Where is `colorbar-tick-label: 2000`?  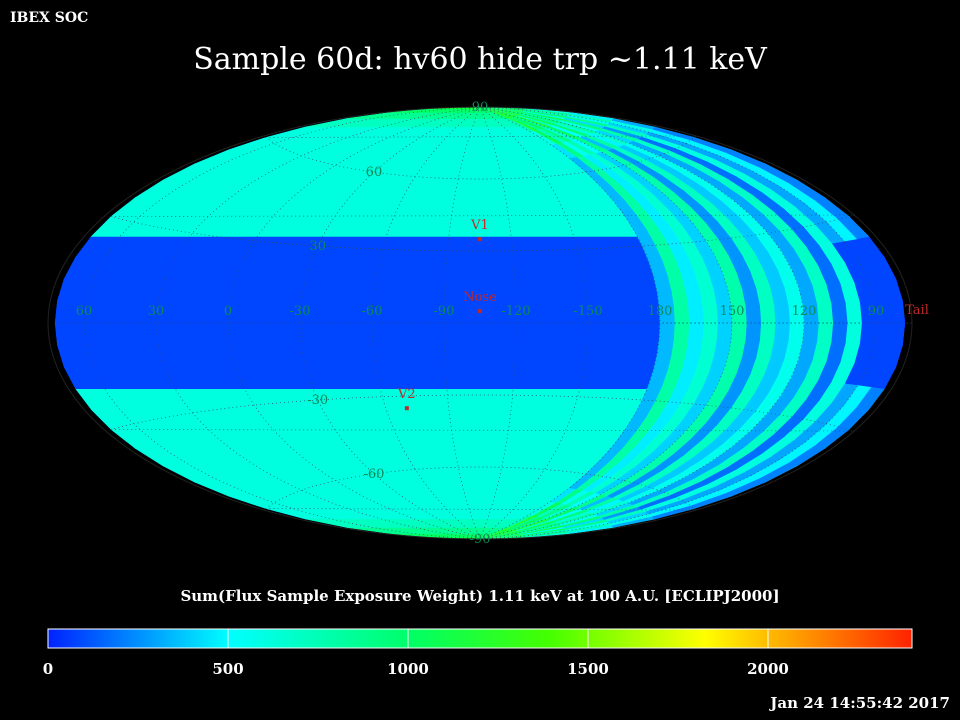 colorbar-tick-label: 2000 is located at coordinates (768, 669).